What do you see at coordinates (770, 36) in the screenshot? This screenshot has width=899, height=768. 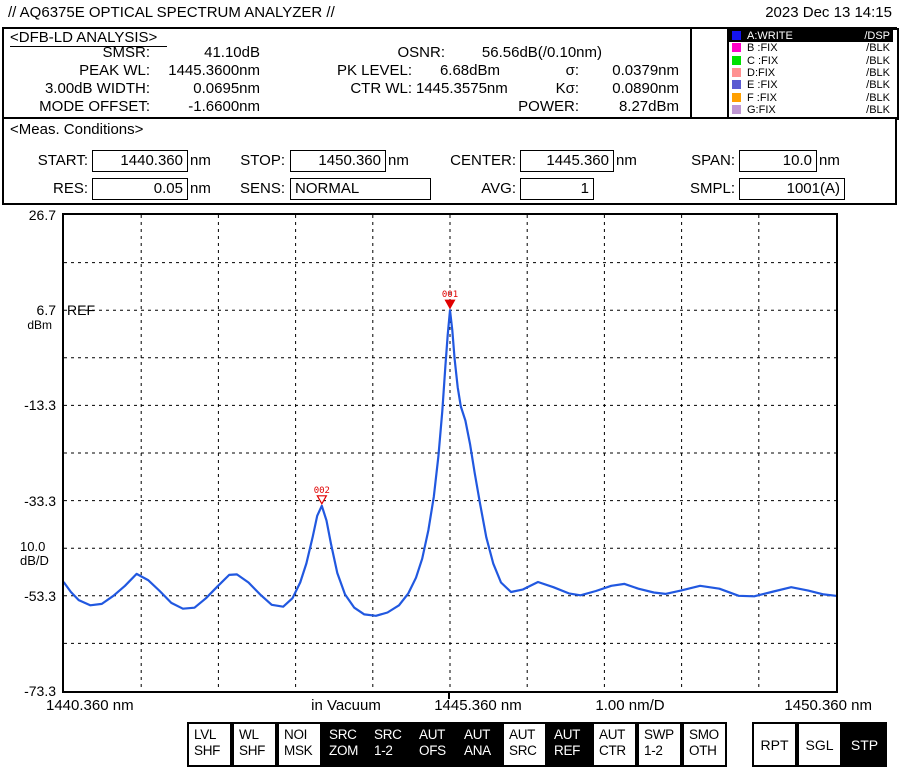 I see `trace-name: A:WRITE` at bounding box center [770, 36].